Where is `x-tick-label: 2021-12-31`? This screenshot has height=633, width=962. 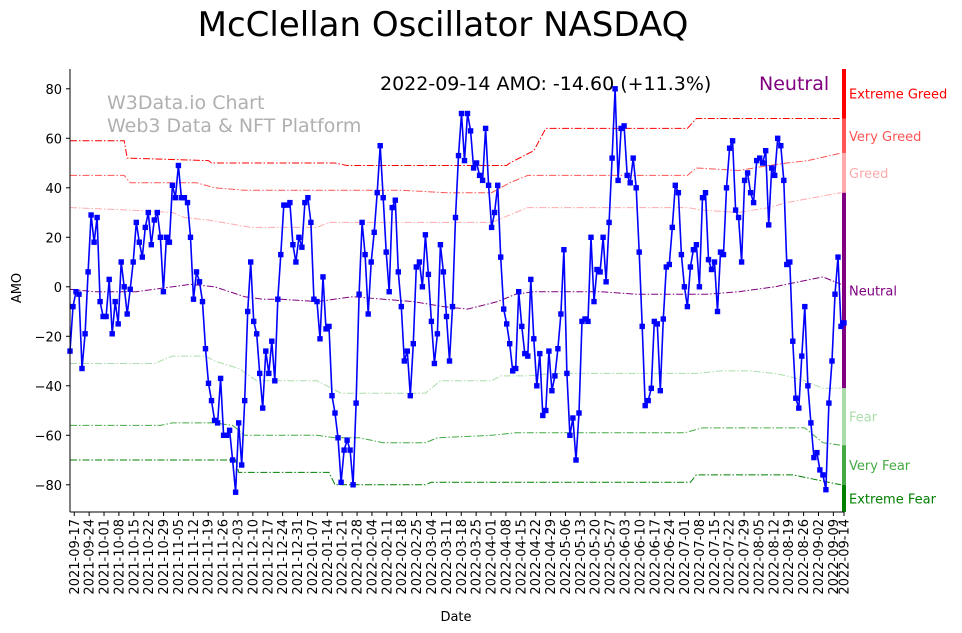
x-tick-label: 2021-12-31 is located at coordinates (298, 557).